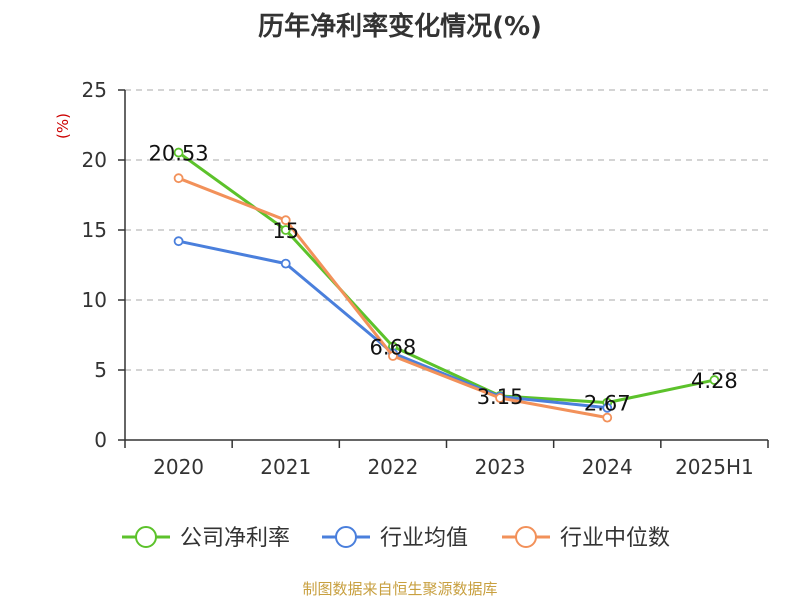 The image size is (800, 600). I want to click on y-tick-label: 0, so click(100, 440).